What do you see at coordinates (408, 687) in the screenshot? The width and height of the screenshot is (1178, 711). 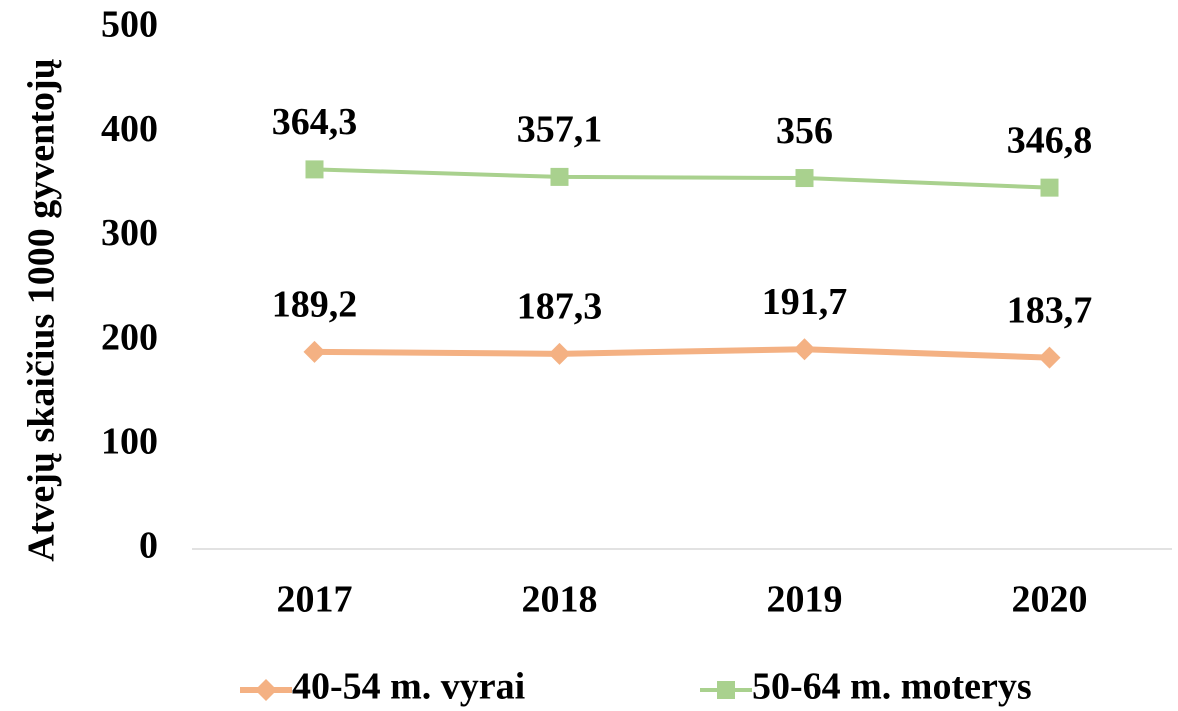 I see `legend-label: 40-54 m. vyrai` at bounding box center [408, 687].